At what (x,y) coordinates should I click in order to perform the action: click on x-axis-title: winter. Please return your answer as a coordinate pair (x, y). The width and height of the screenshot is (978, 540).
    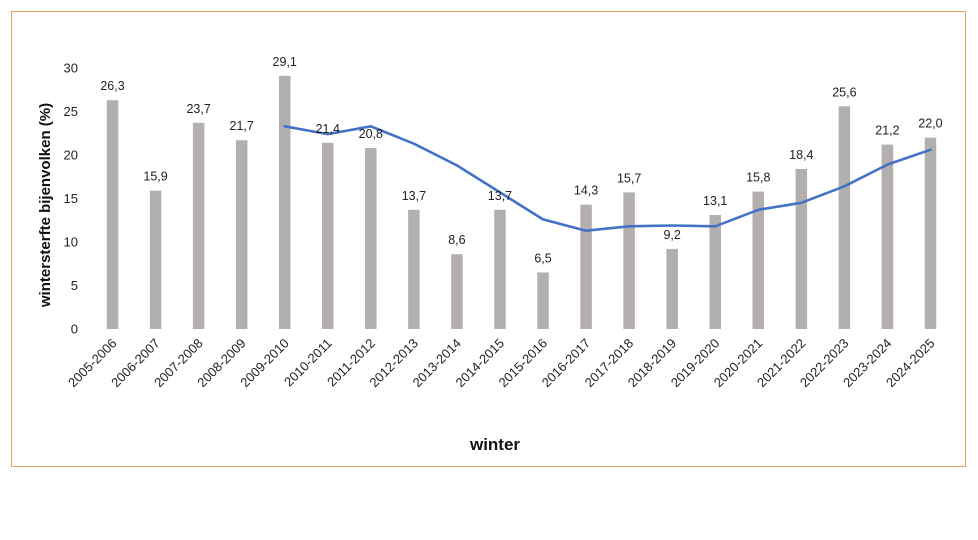
    Looking at the image, I should click on (494, 444).